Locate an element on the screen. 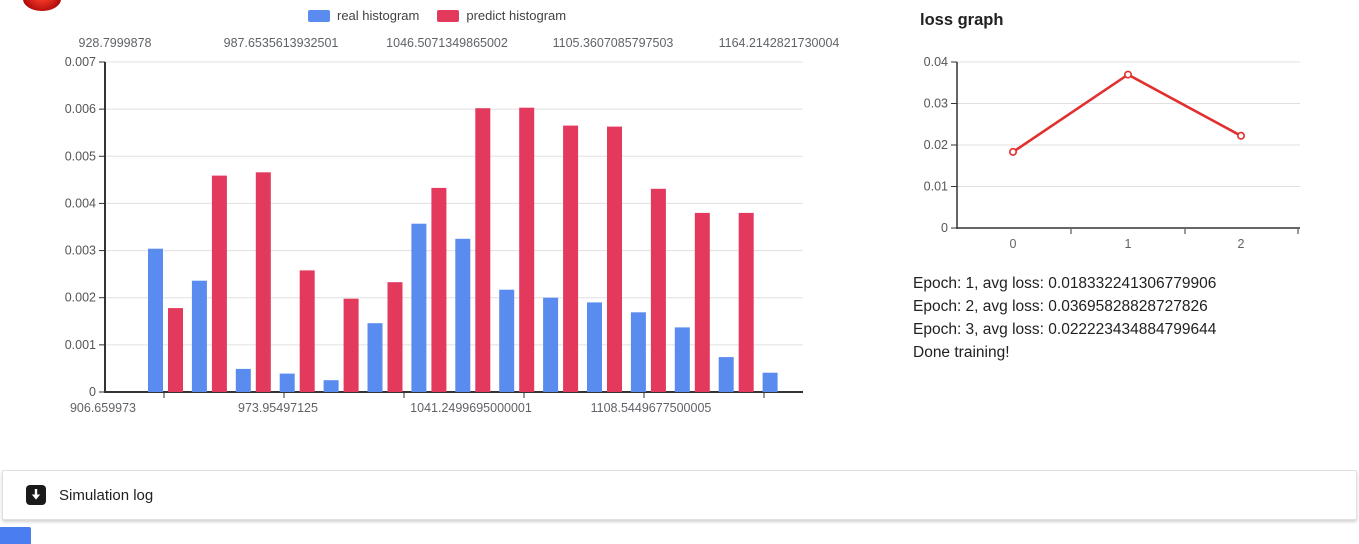 This screenshot has height=544, width=1359. log-line-epoch-3: Epoch: 3, avg loss: 0.022223434884799644 is located at coordinates (1065, 329).